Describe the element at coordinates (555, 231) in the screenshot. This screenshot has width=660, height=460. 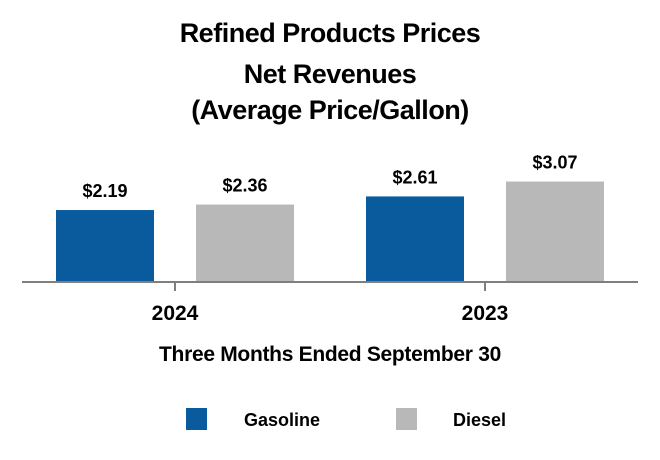
I see `bar-diesel-2023` at that location.